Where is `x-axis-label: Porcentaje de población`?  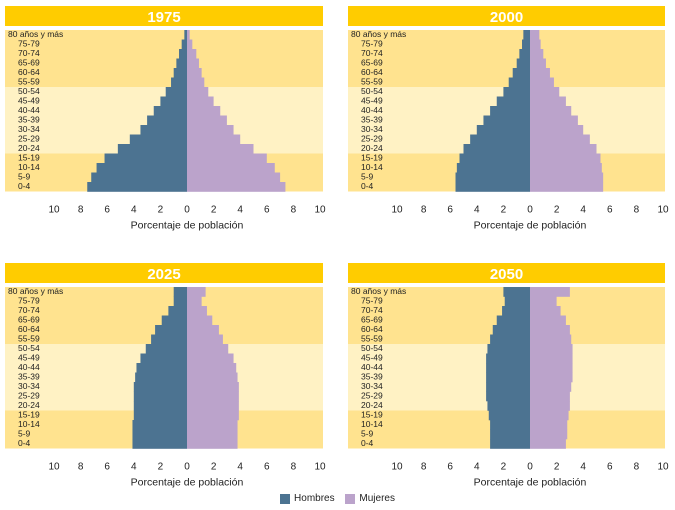
x-axis-label: Porcentaje de población is located at coordinates (187, 226).